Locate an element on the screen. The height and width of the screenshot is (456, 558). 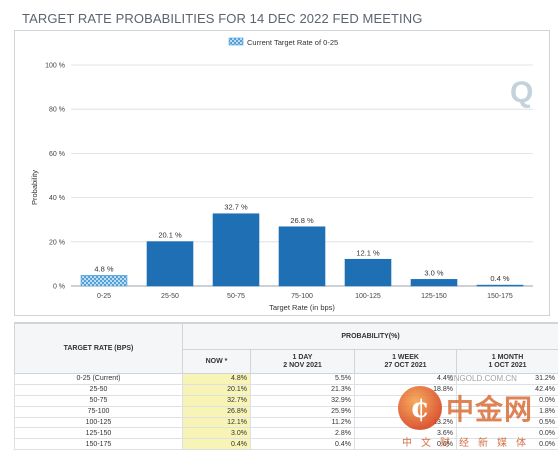
table-row: 50-75 32.7% 32.9% 0.0% is located at coordinates (286, 400).